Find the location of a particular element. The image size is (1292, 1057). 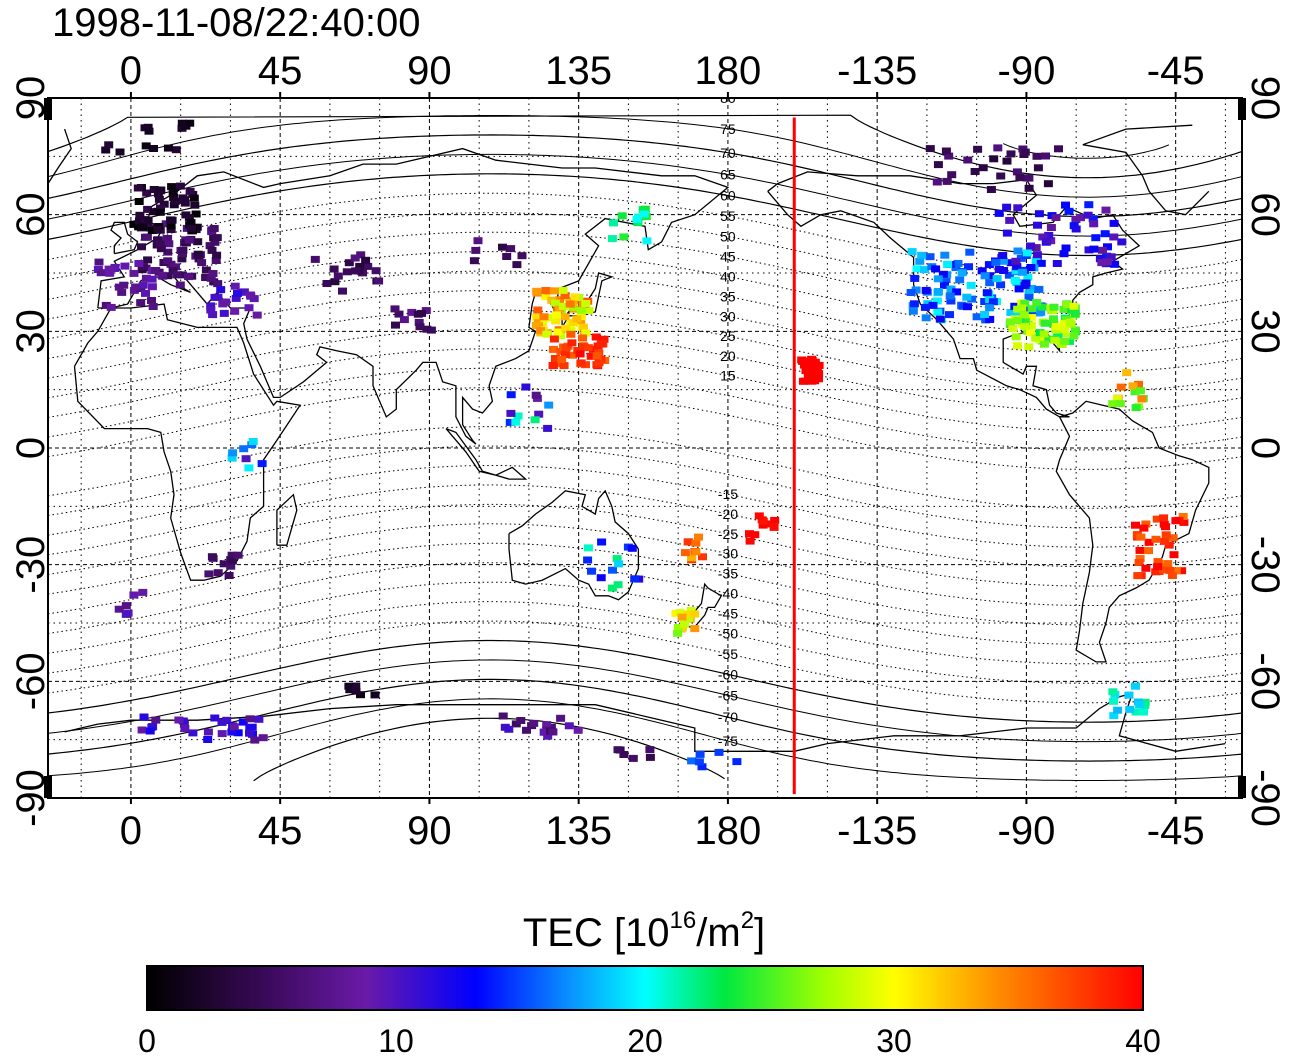

coast-greenland is located at coordinates (629, 170).